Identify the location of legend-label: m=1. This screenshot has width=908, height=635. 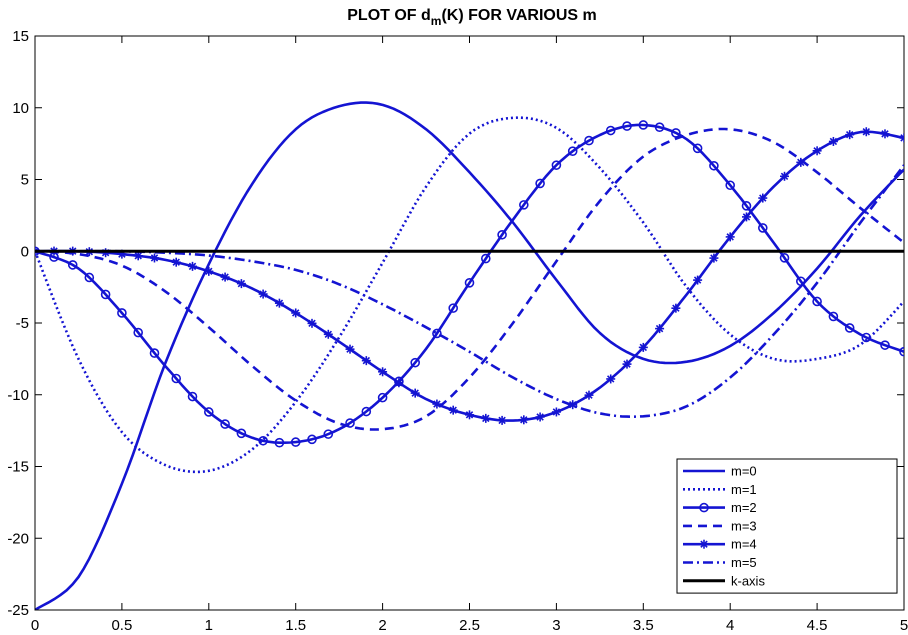
(744, 489).